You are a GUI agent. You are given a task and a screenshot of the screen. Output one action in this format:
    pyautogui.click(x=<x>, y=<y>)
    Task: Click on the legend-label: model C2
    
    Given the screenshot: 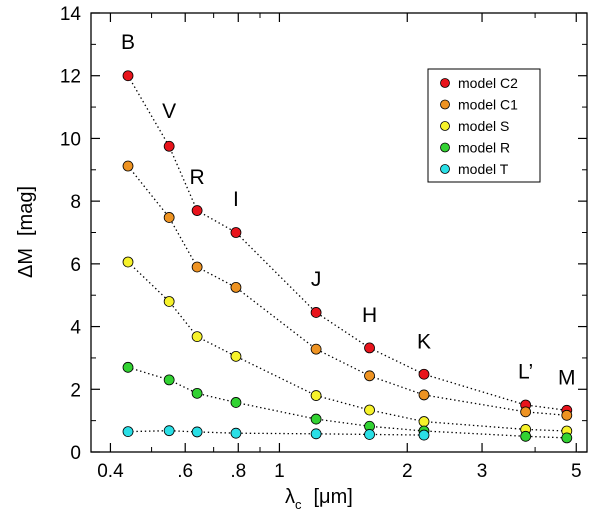 What is the action you would take?
    pyautogui.click(x=488, y=83)
    